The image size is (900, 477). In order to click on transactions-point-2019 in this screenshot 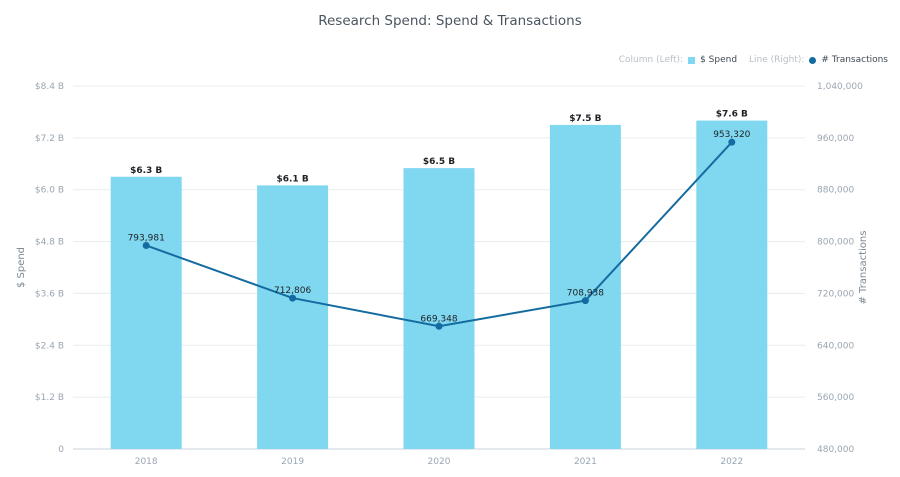, I will do `click(293, 298)`.